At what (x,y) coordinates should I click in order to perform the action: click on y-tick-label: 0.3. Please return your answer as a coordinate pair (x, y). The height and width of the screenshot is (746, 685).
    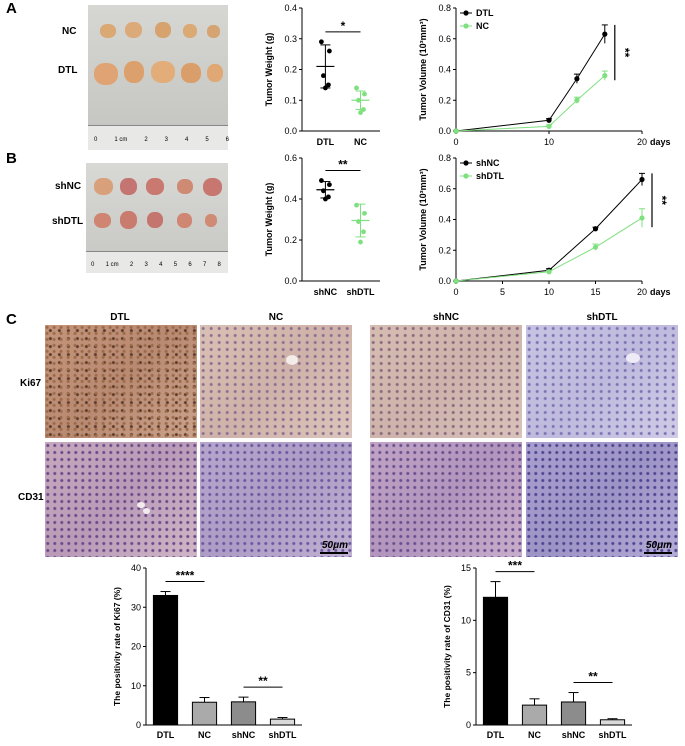
    Looking at the image, I should click on (290, 39).